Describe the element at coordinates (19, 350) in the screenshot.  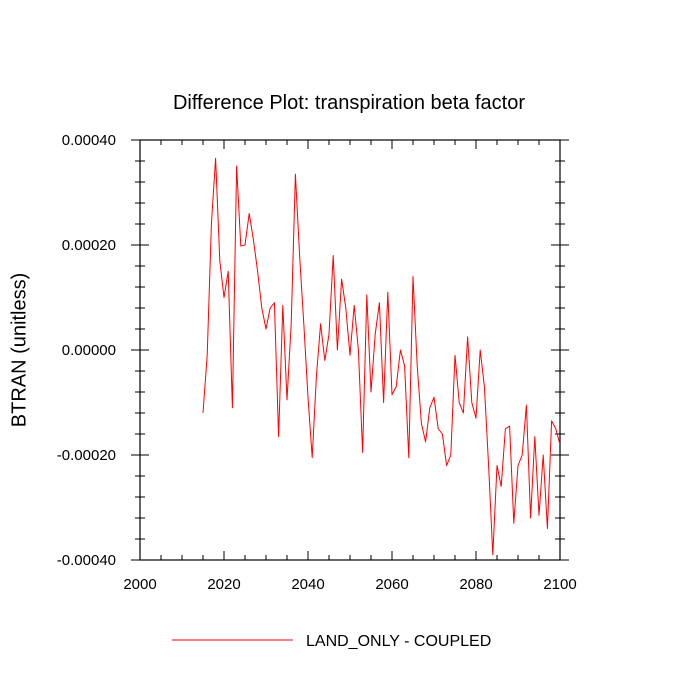
I see `y-axis-label: BTRAN (unitless)` at that location.